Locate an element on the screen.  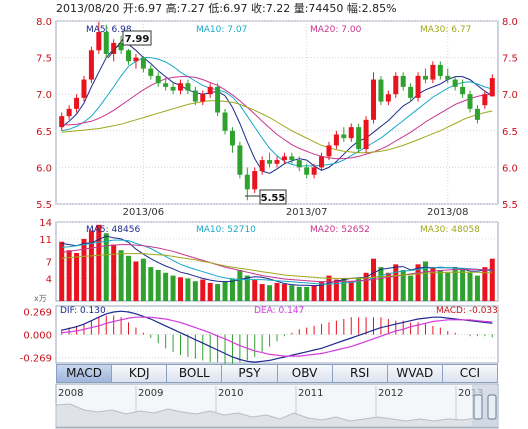
legend-price-ma20: MA20: 7.00 is located at coordinates (336, 30).